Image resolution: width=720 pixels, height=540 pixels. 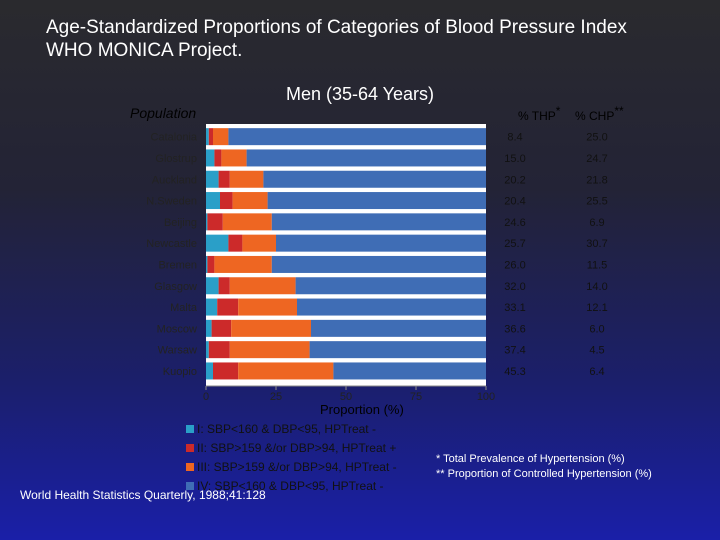 What do you see at coordinates (596, 159) in the screenshot?
I see `chp-value-2: 24.7` at bounding box center [596, 159].